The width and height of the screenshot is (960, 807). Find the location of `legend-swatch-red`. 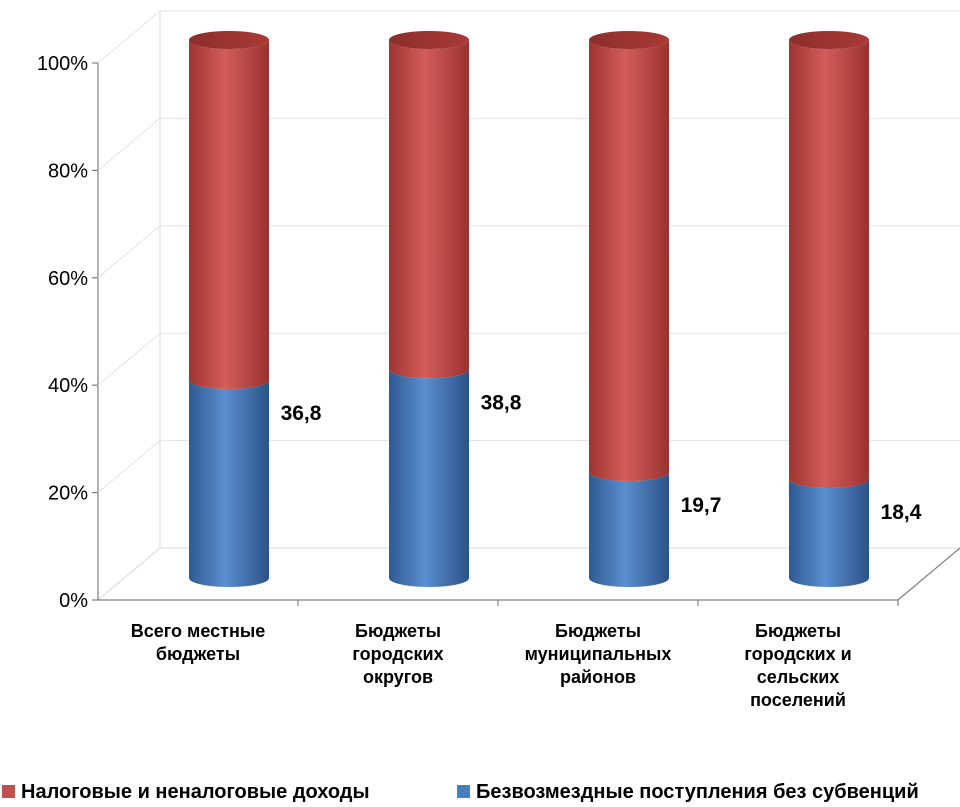

legend-swatch-red is located at coordinates (8, 791).